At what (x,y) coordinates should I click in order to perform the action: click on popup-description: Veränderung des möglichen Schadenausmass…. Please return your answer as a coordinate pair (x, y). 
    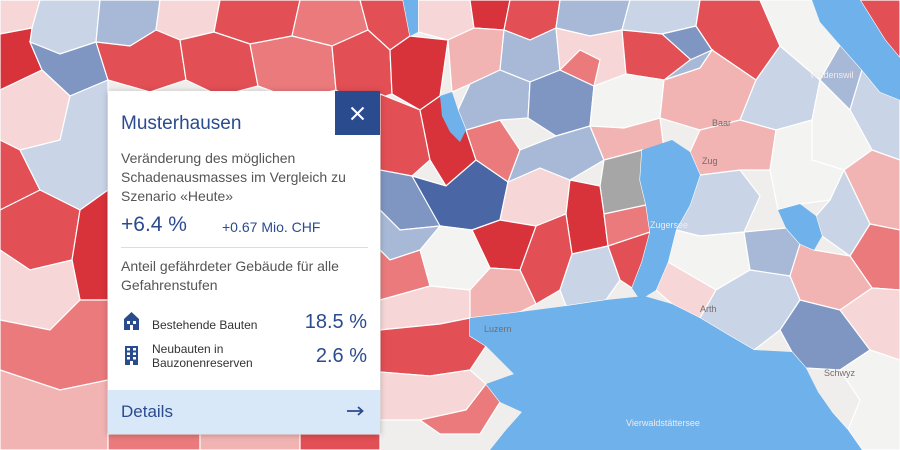
    Looking at the image, I should click on (233, 177).